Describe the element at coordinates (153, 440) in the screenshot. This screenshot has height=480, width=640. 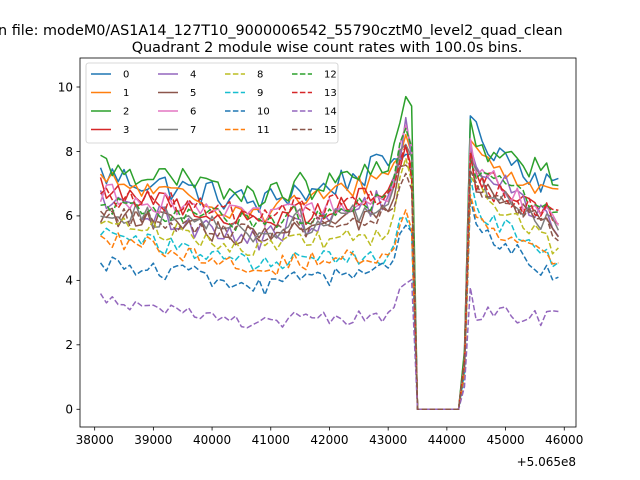
I see `x-tick-label: 39000` at that location.